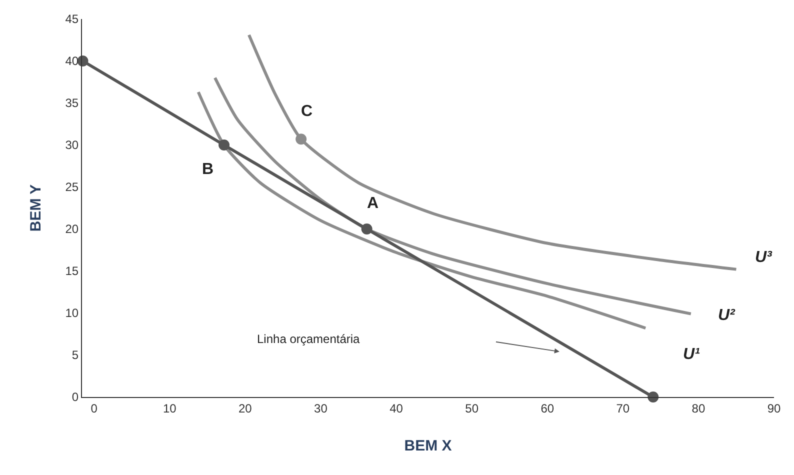 This screenshot has height=475, width=794. I want to click on y-tick-label: 5, so click(75, 355).